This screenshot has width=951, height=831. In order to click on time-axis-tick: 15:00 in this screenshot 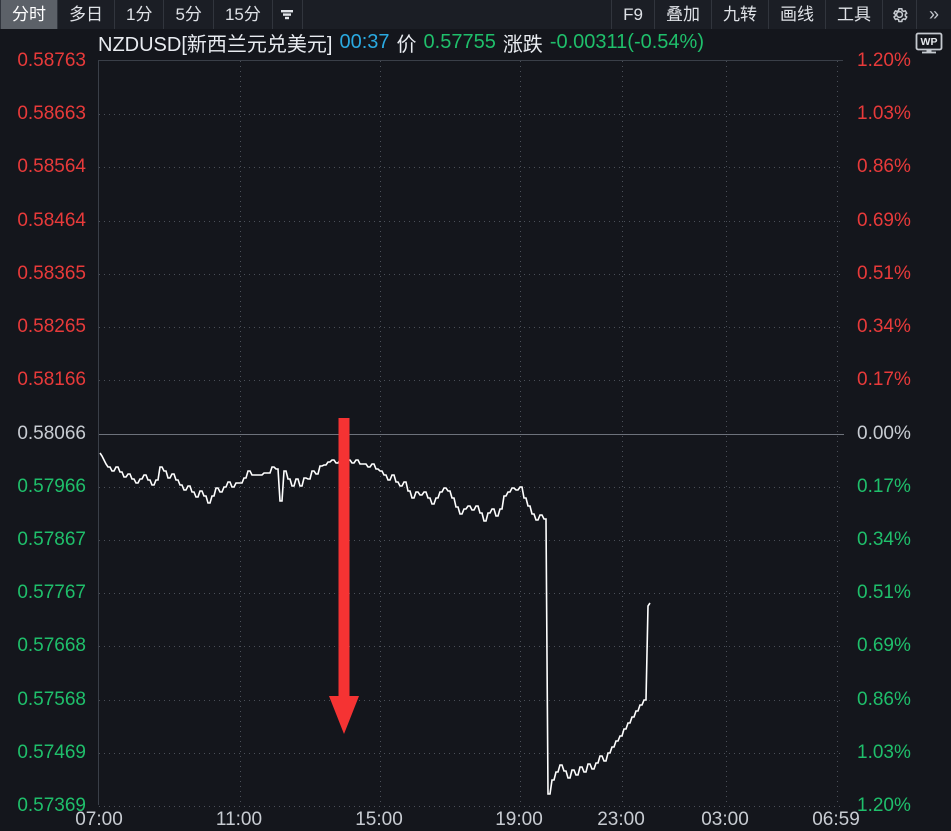, I will do `click(379, 819)`.